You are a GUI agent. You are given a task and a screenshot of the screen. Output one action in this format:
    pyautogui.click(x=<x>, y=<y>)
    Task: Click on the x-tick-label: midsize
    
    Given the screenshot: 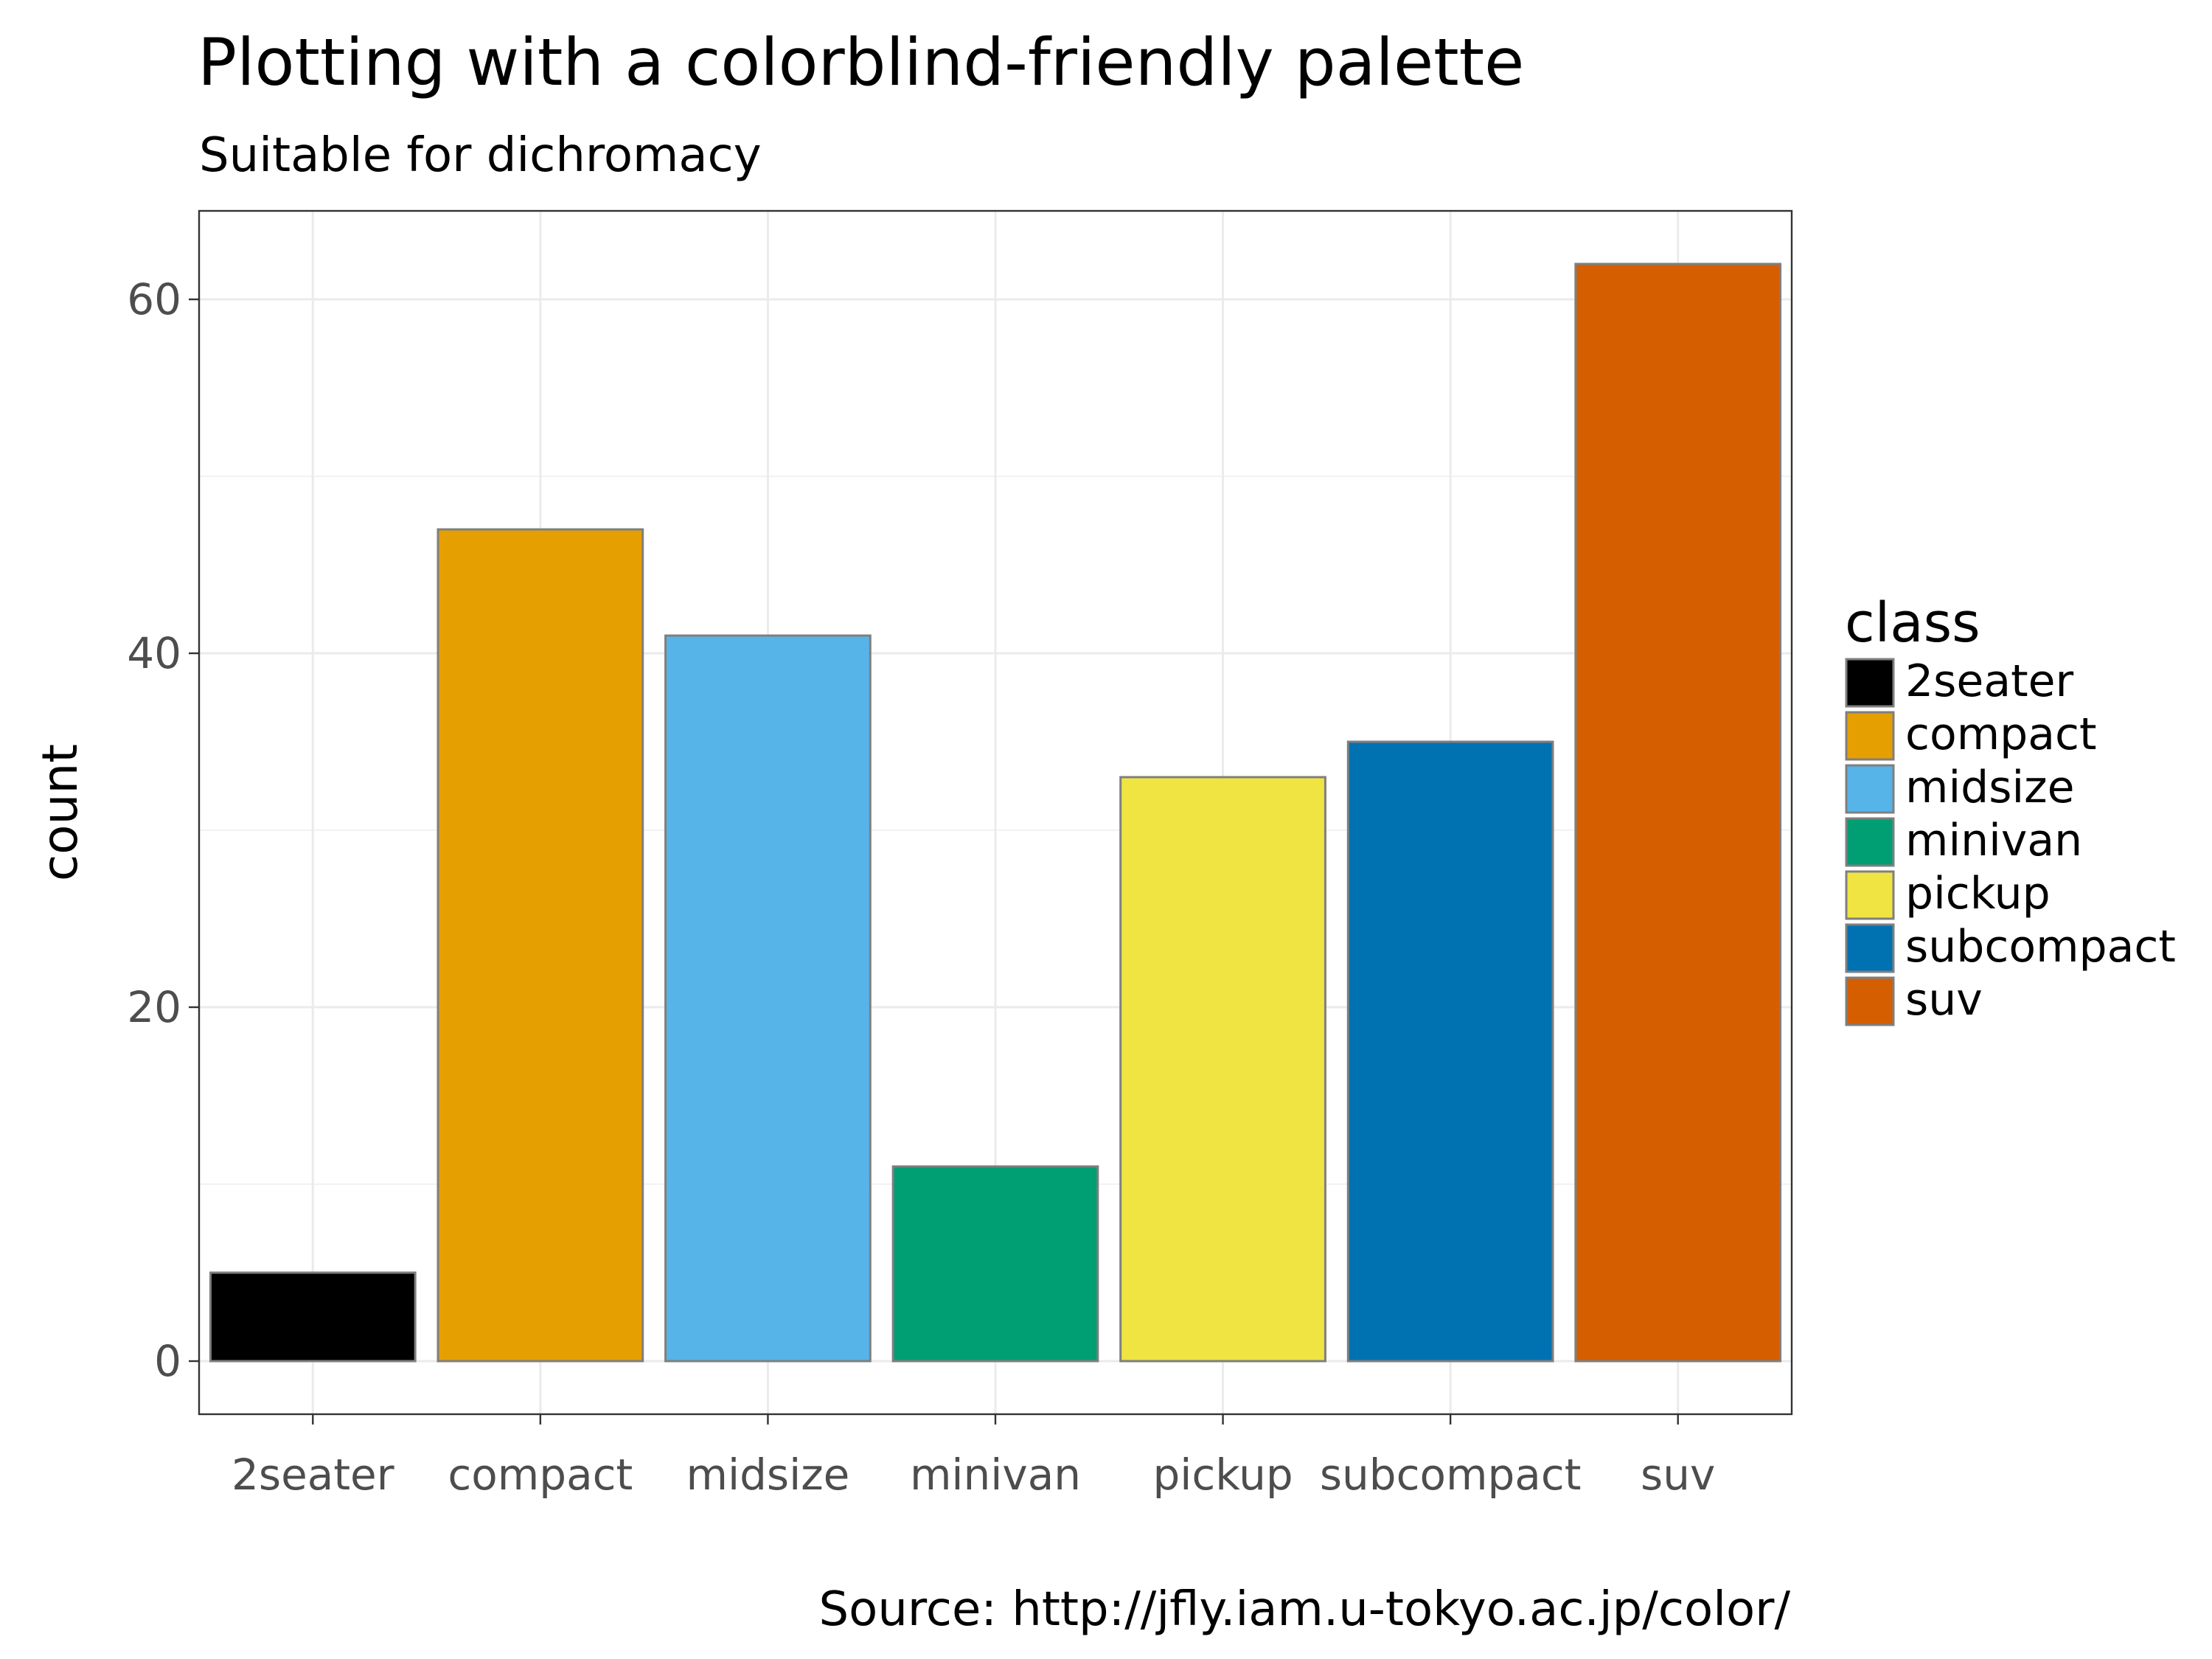 What is the action you would take?
    pyautogui.click(x=767, y=1475)
    